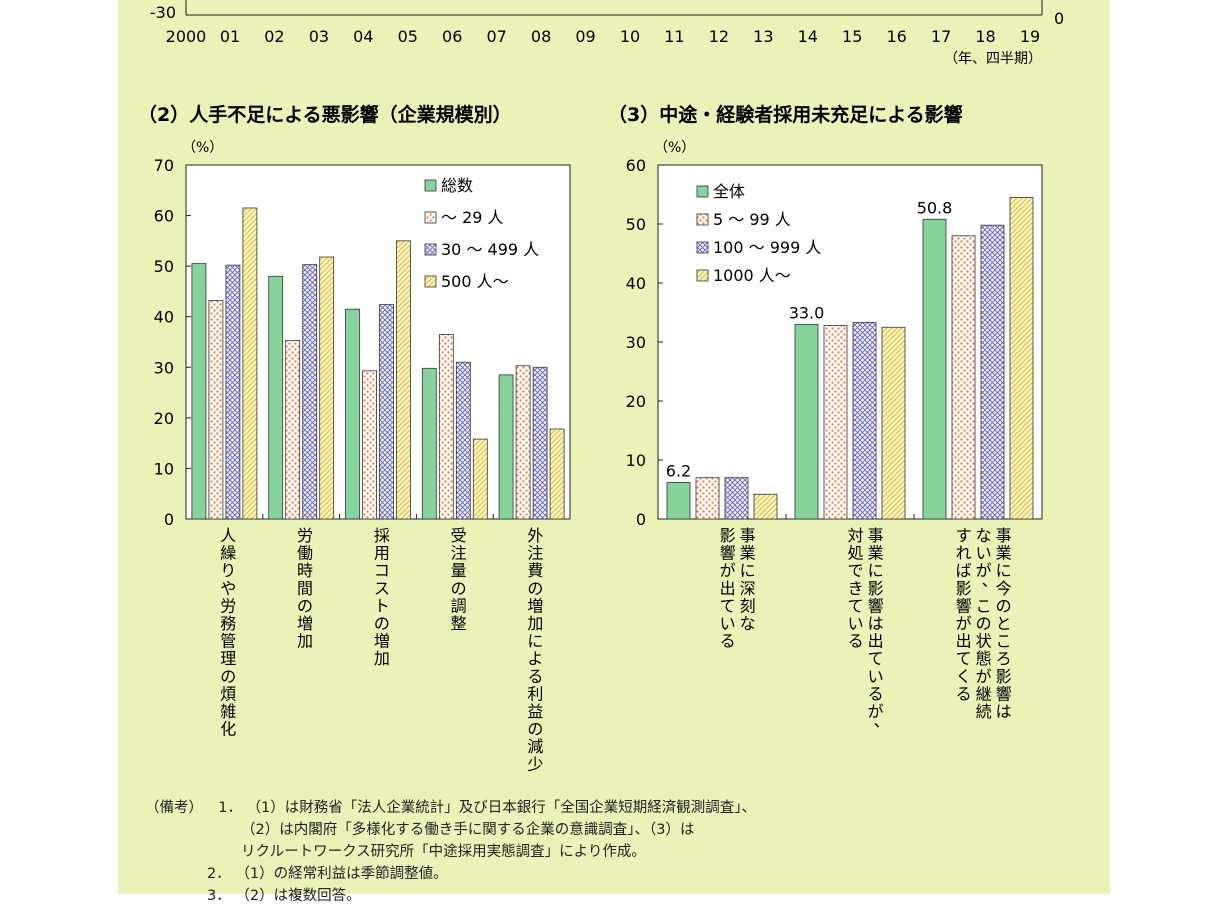 Image resolution: width=1231 pixels, height=907 pixels. I want to click on svg-text: 間, so click(305, 588).